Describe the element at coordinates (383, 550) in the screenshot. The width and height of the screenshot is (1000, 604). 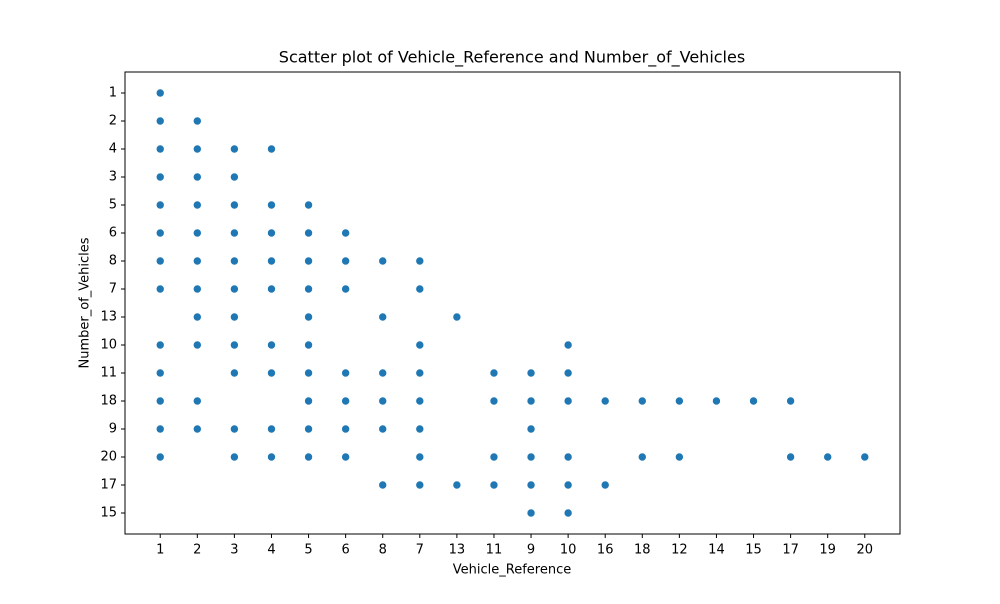
I see `x-tick-label: 8` at that location.